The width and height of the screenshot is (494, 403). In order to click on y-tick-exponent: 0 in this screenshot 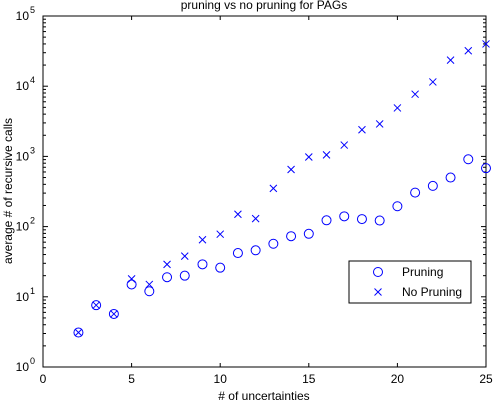, I will do `click(32, 361)`.